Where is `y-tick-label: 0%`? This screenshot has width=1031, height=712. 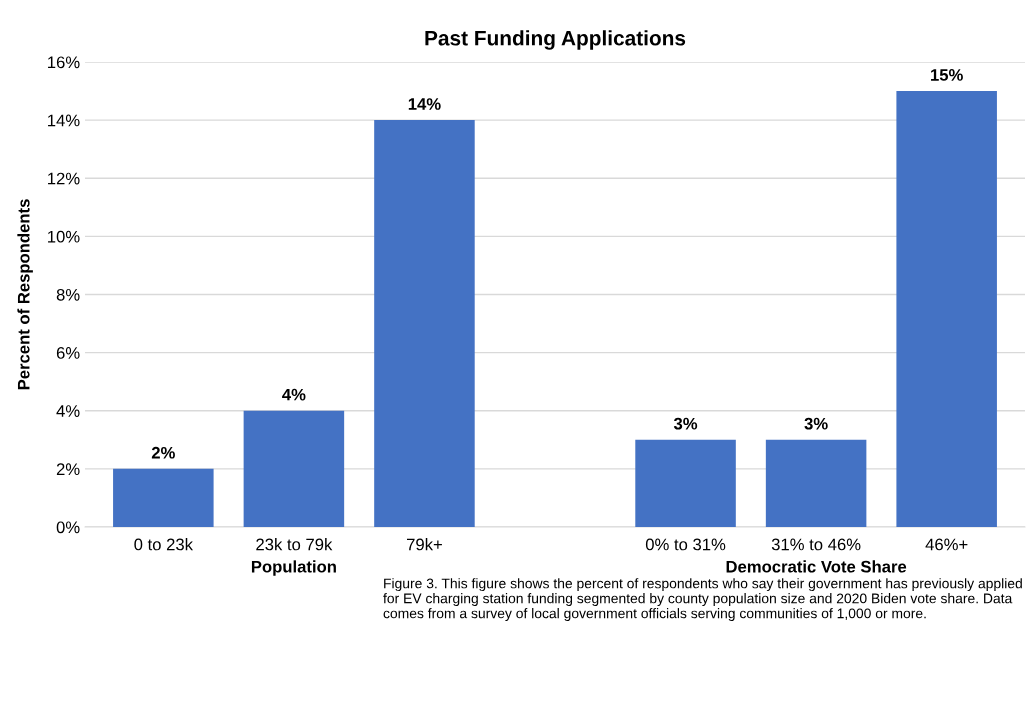
y-tick-label: 0% is located at coordinates (68, 527).